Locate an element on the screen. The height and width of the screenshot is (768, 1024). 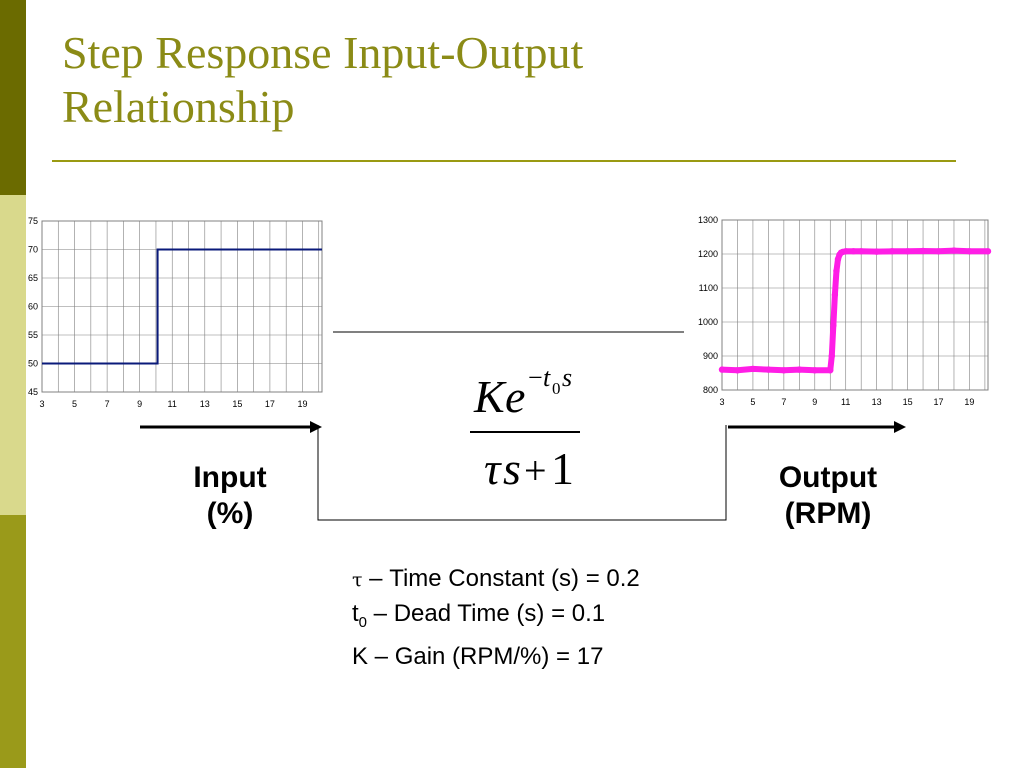
tf-denominator-tau: τ is located at coordinates (493, 468).